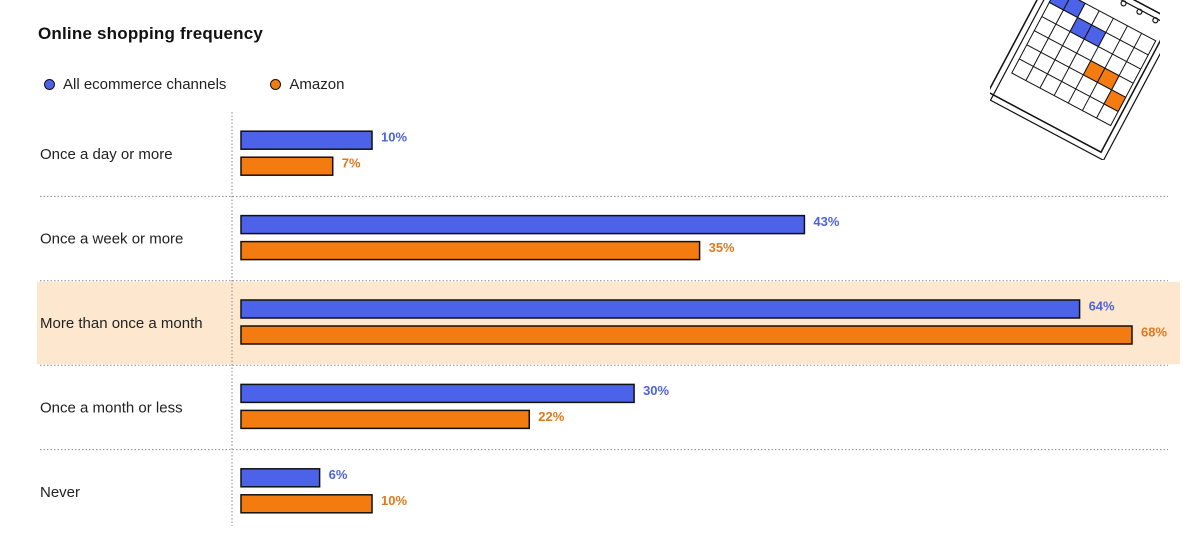  Describe the element at coordinates (338, 474) in the screenshot. I see `data-label: 6%` at that location.